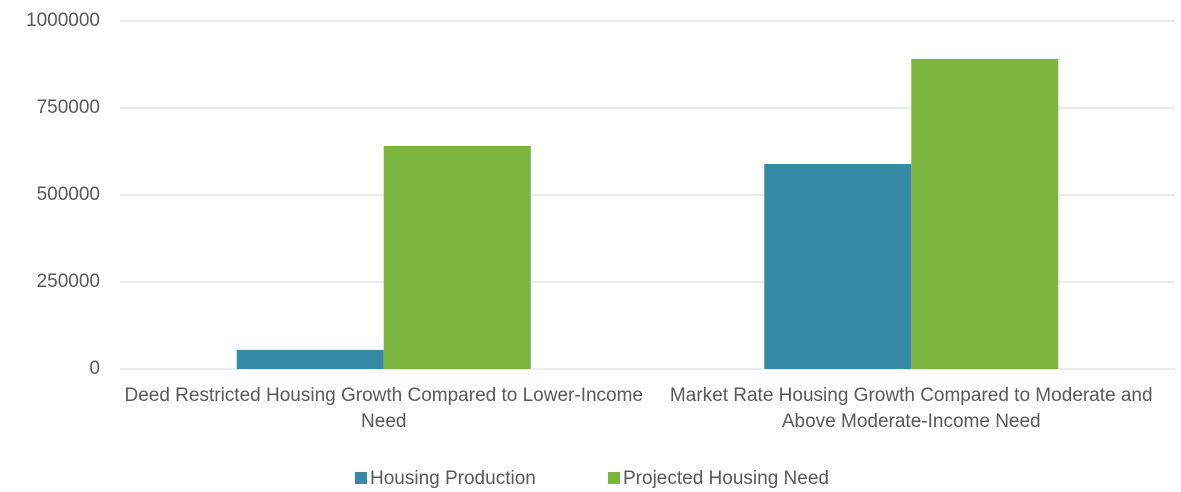 The image size is (1181, 492). Describe the element at coordinates (94, 368) in the screenshot. I see `y-tick-label: 0` at that location.